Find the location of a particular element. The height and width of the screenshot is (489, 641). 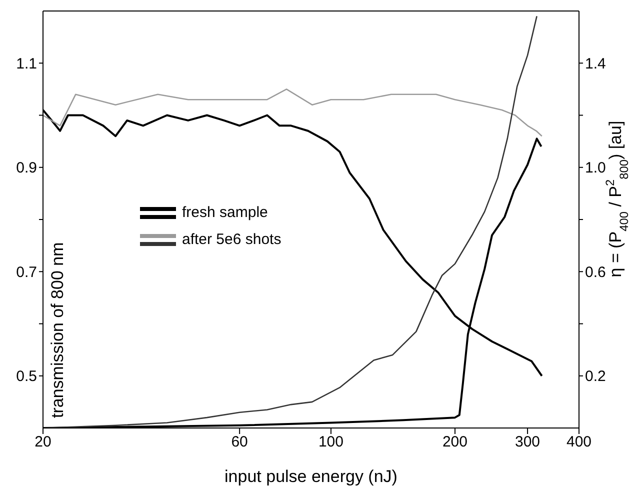

y2-tick-label: 0.2 is located at coordinates (595, 377).